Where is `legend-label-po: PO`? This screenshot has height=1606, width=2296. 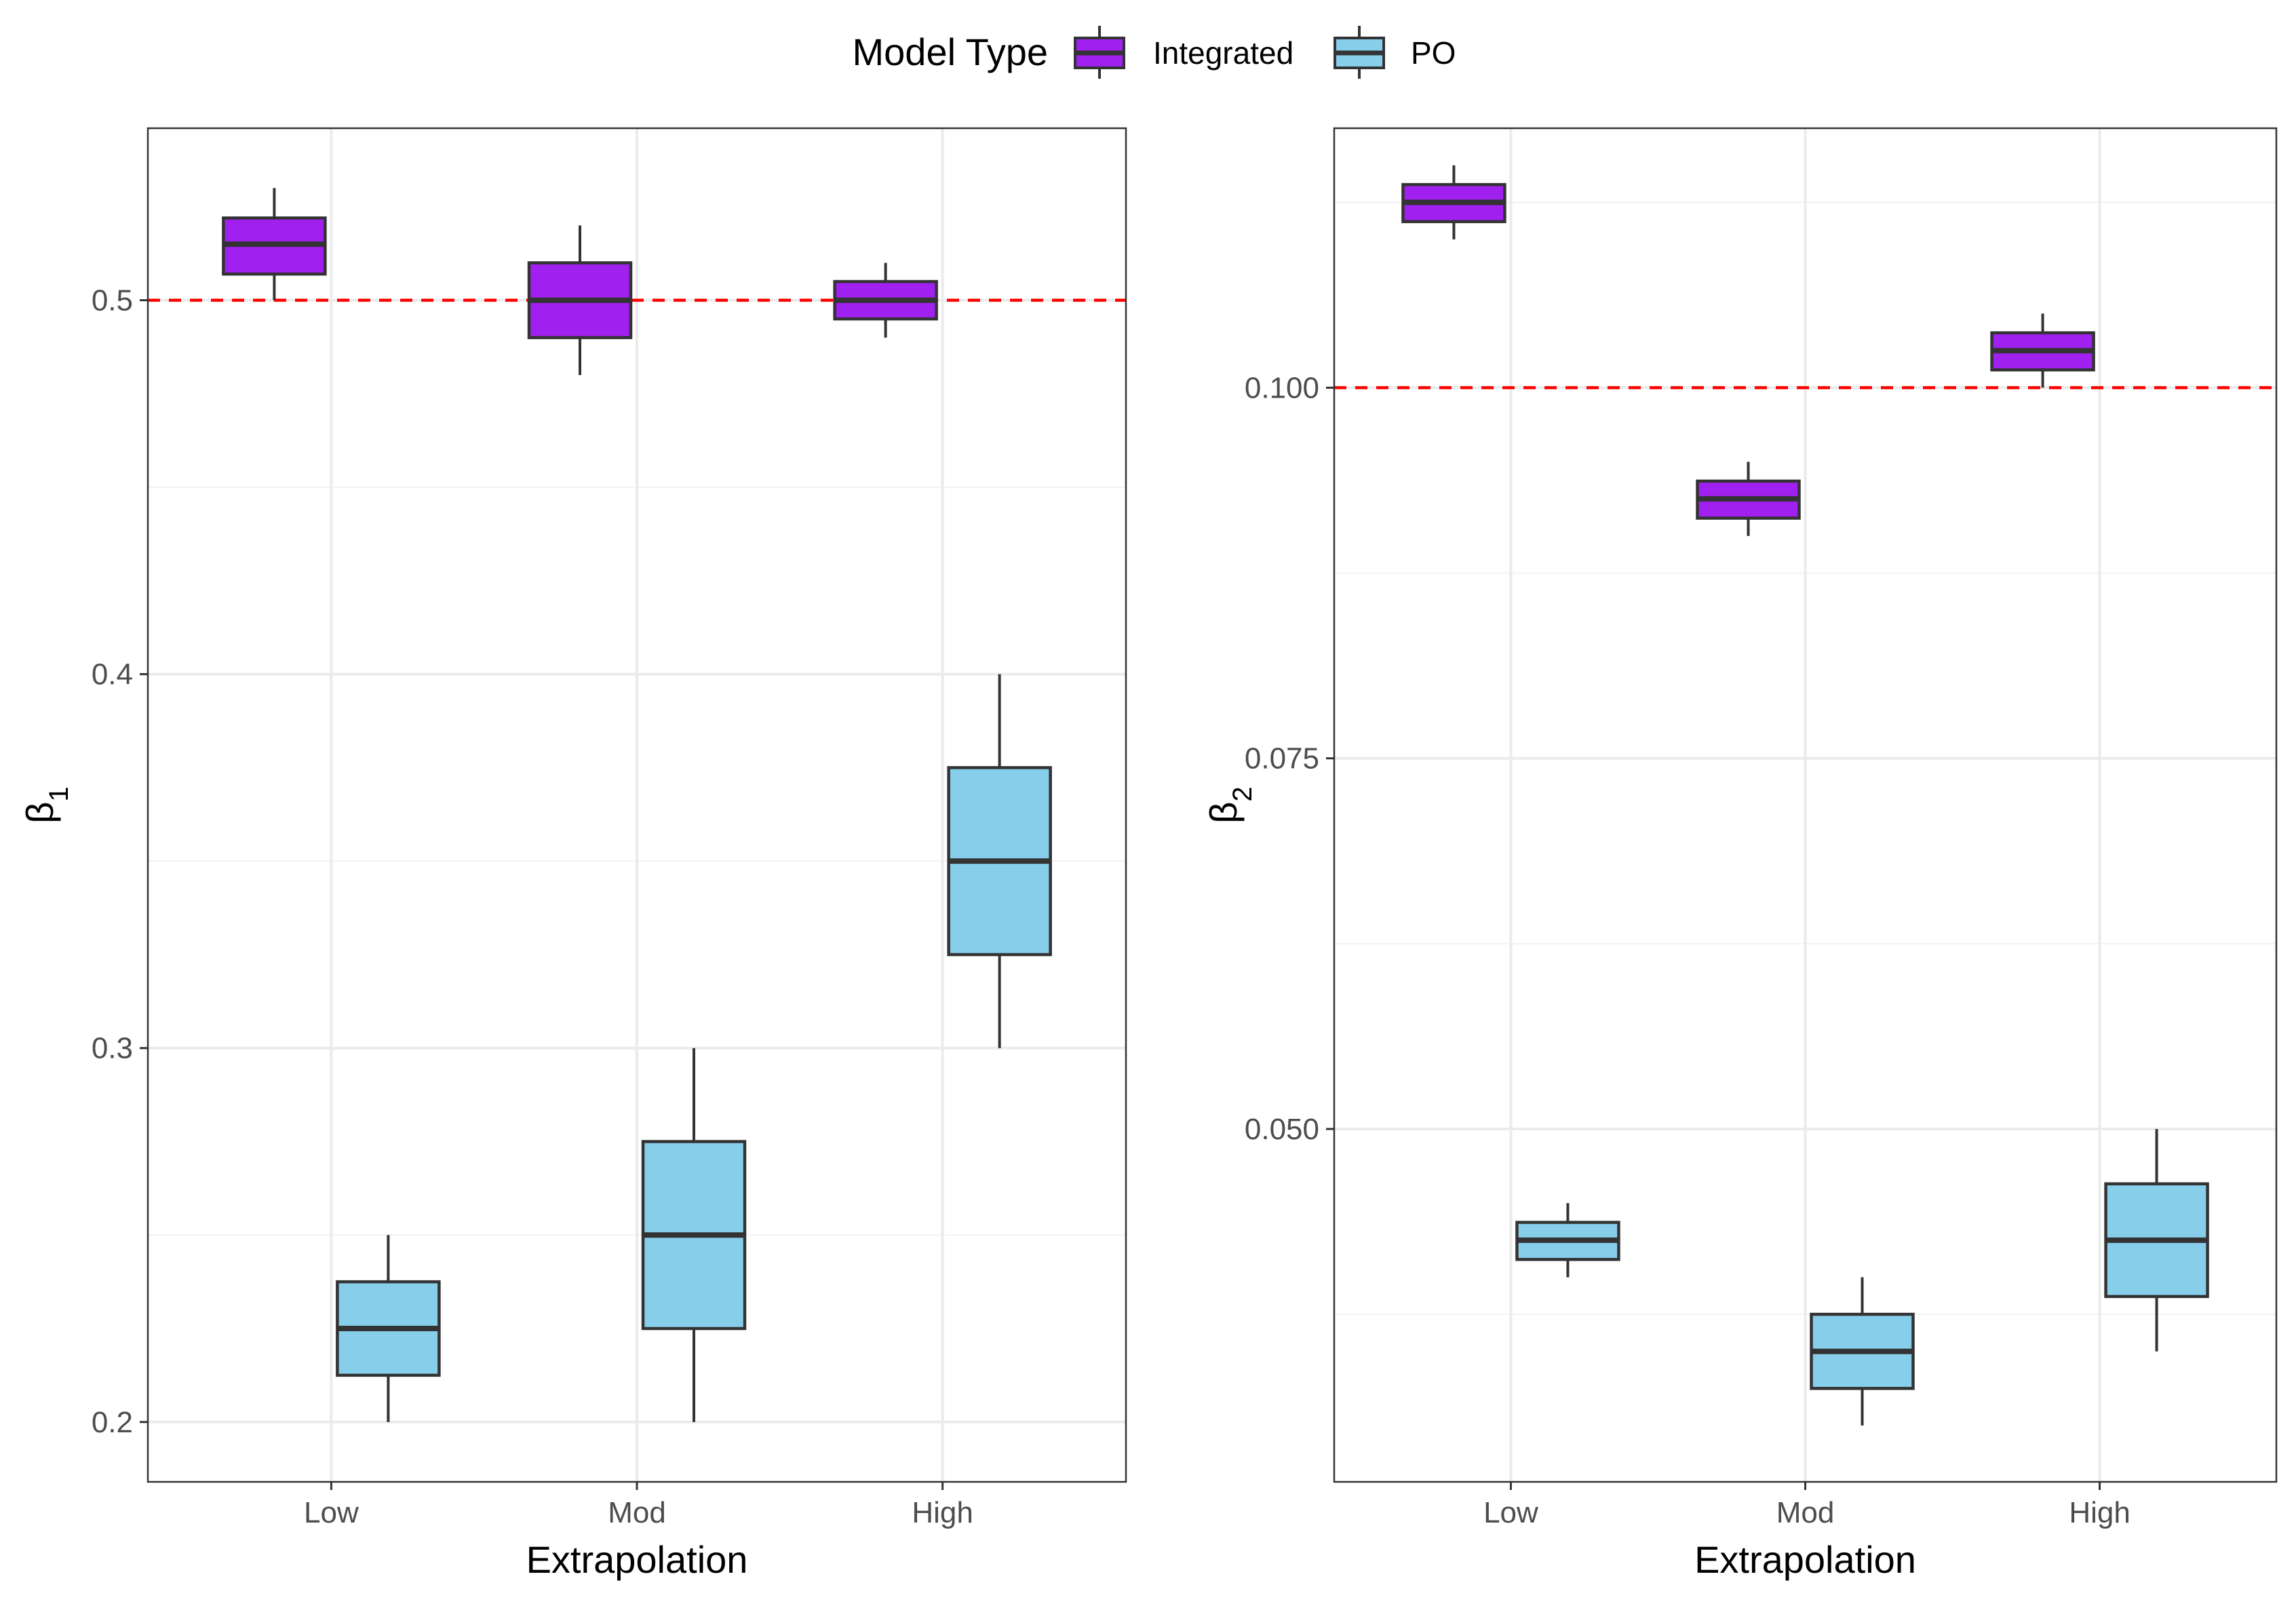 legend-label-po: PO is located at coordinates (1433, 53).